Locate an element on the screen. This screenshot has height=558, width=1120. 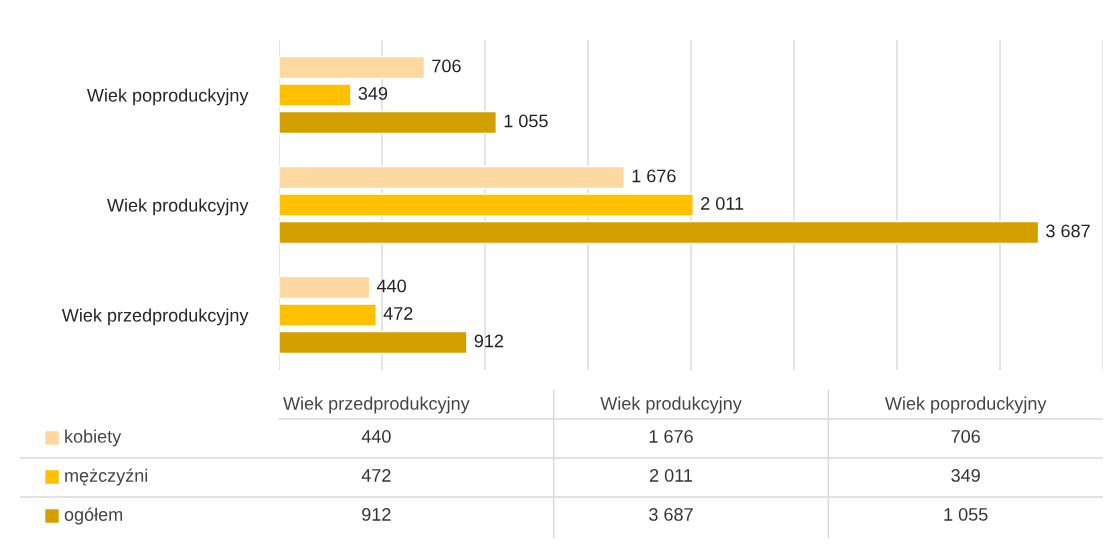
data-label: 1 676 is located at coordinates (654, 176).